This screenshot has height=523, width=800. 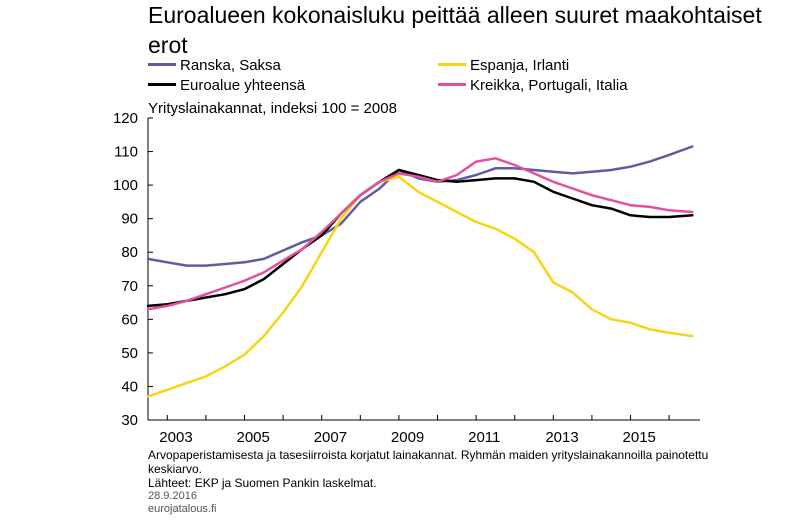 I want to click on x-tick-label: 2011, so click(x=484, y=437).